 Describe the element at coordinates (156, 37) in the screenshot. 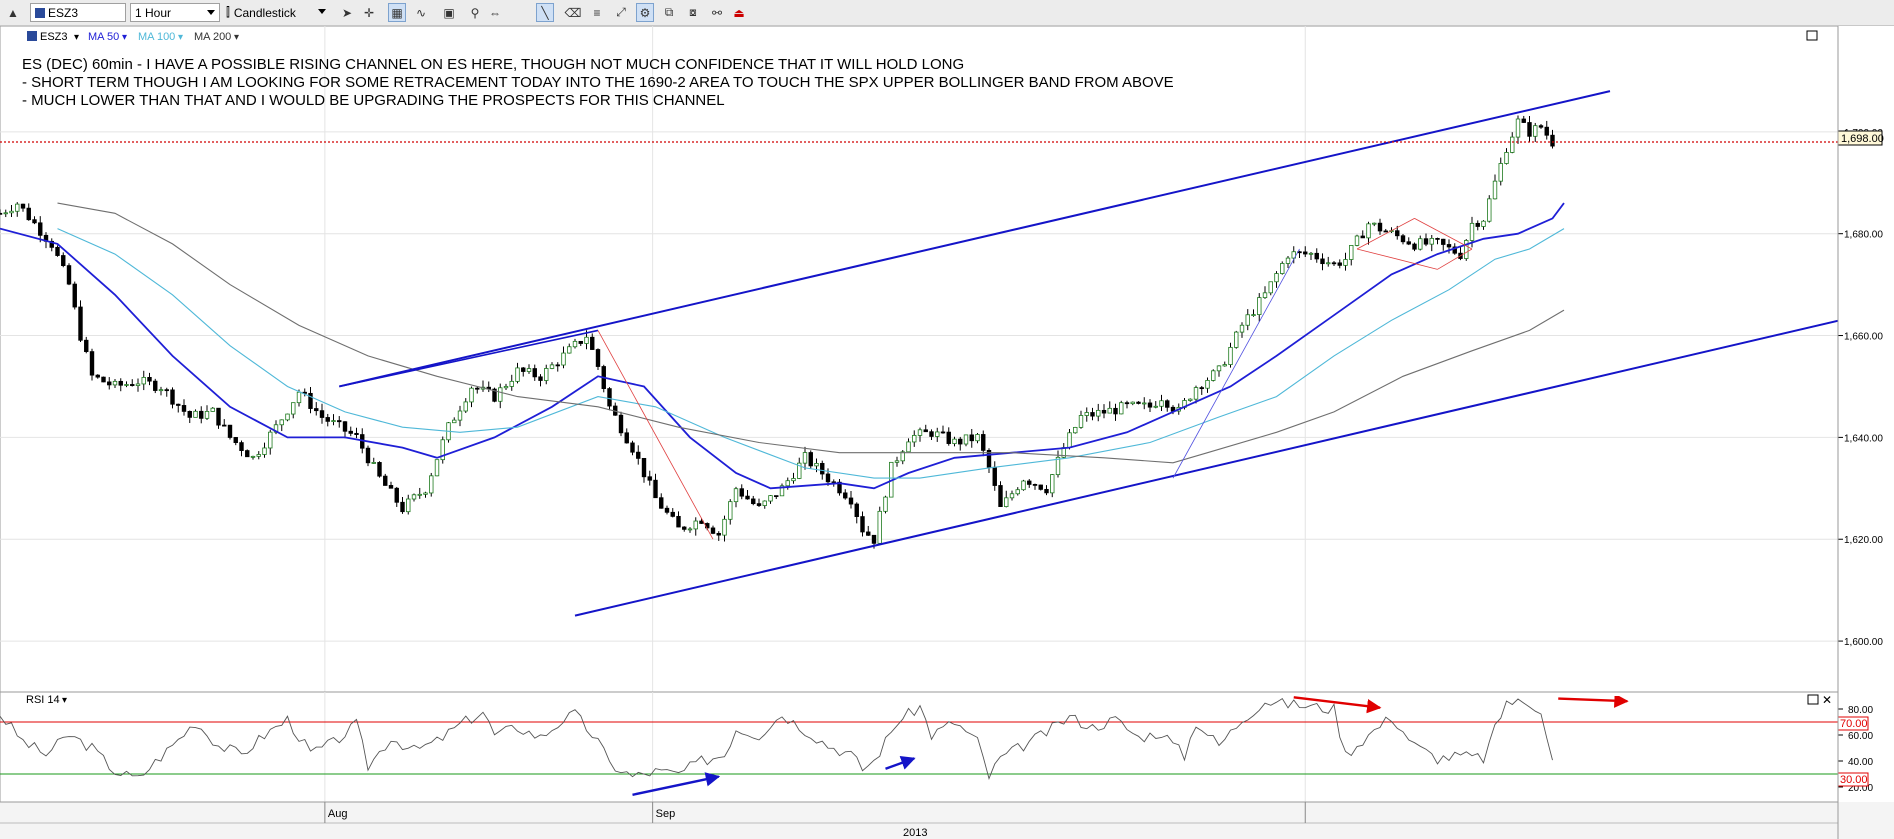

I see `header-ma2: MA 100` at that location.